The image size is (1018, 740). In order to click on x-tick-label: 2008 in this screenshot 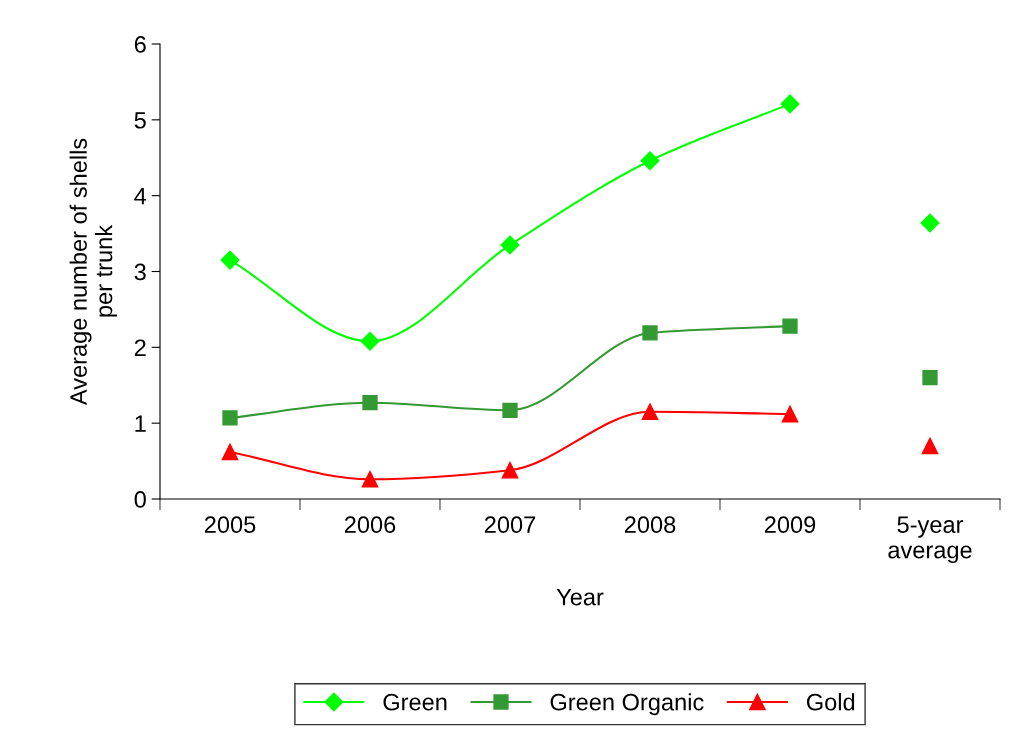, I will do `click(650, 525)`.